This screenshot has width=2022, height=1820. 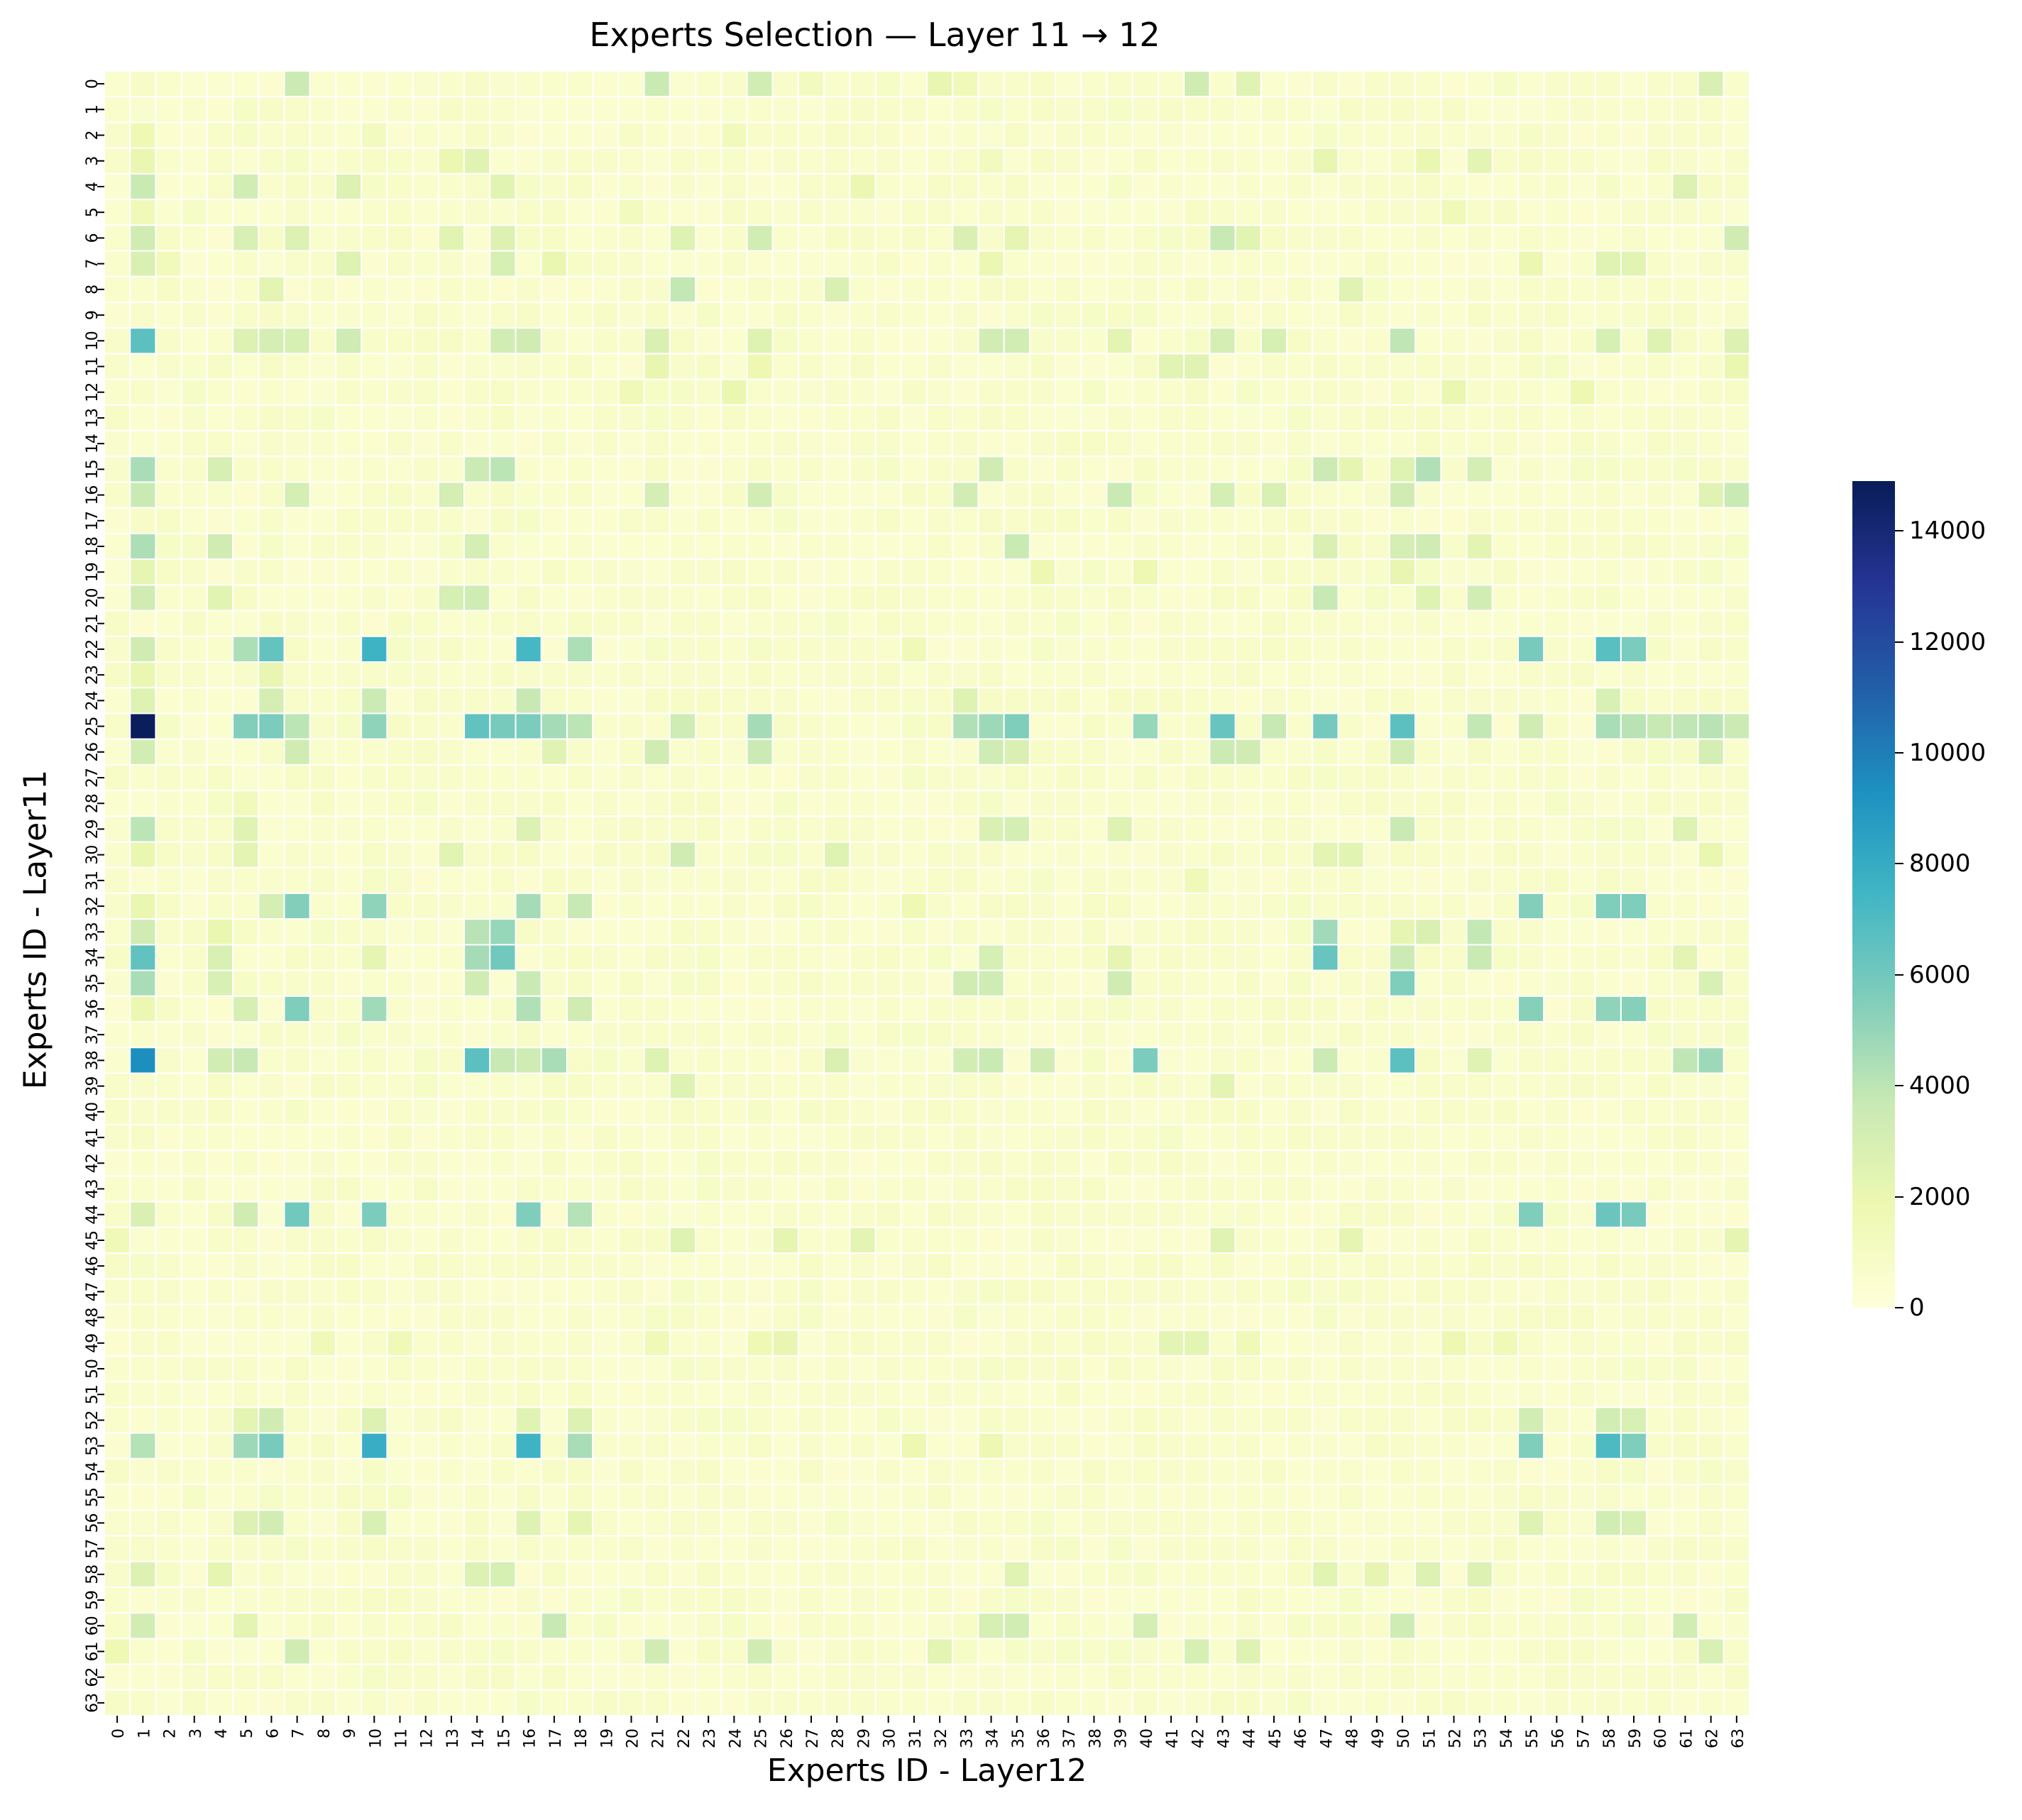 What do you see at coordinates (92, 1086) in the screenshot?
I see `y-tick-label: 39` at bounding box center [92, 1086].